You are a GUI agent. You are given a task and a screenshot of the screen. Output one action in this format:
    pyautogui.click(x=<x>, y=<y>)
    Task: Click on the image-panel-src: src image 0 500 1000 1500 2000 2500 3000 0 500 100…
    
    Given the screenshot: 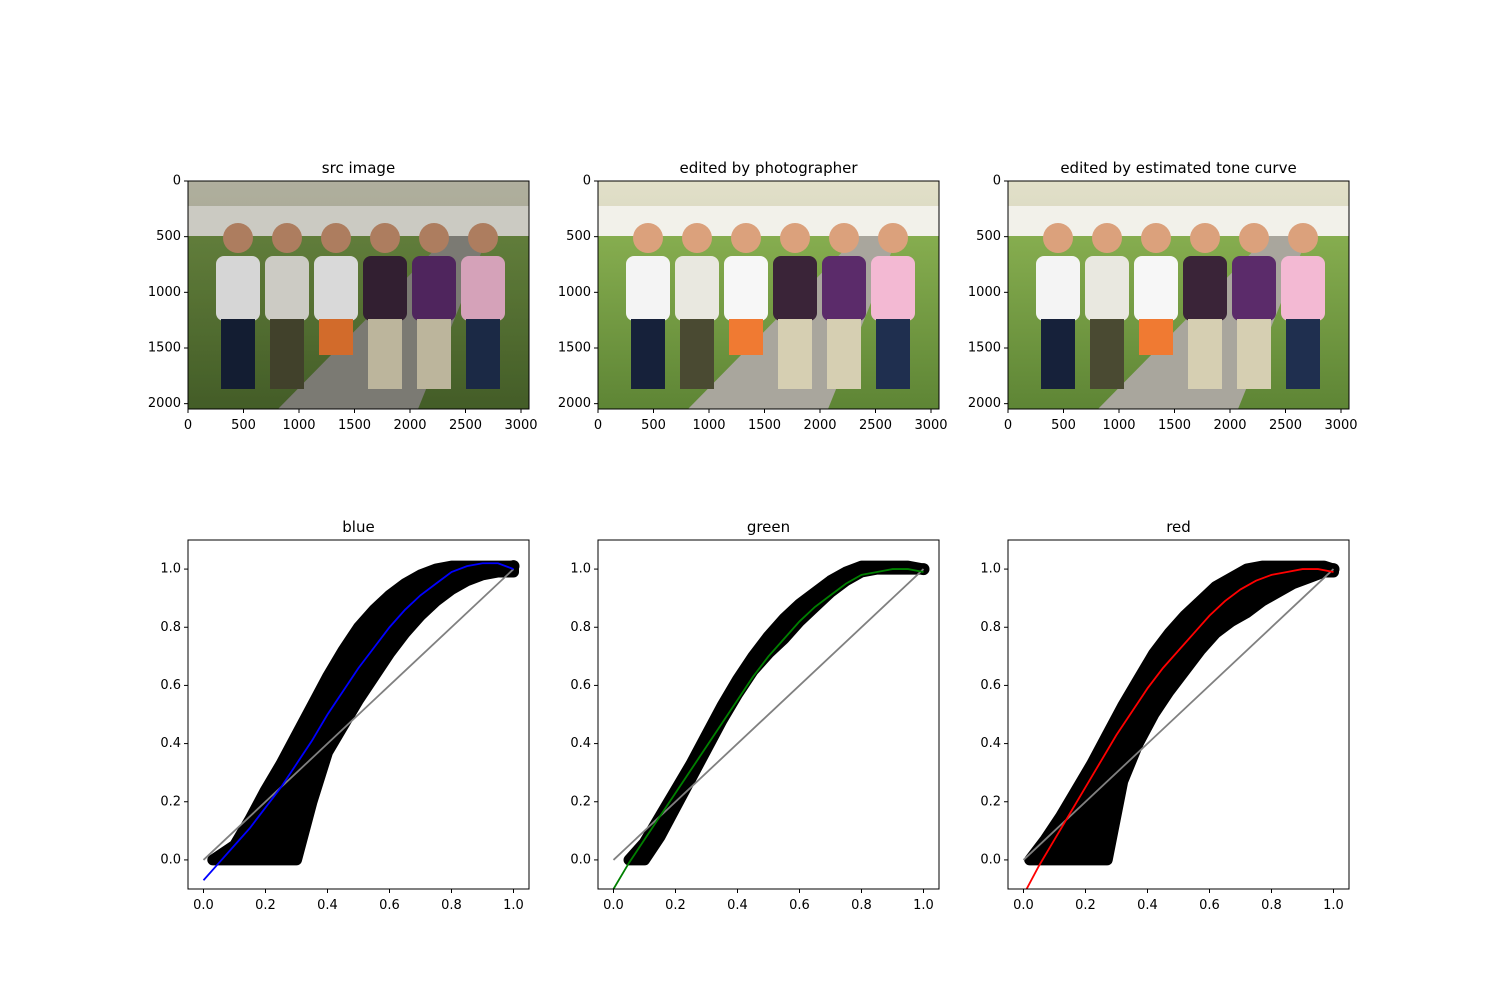 What is the action you would take?
    pyautogui.click(x=343, y=296)
    